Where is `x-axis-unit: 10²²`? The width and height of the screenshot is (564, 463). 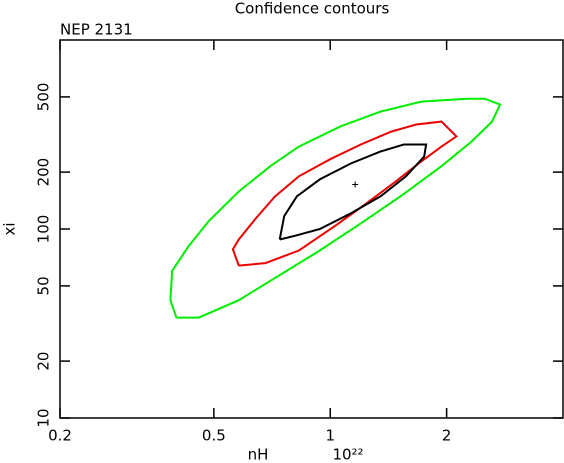 x-axis-unit: 10²² is located at coordinates (347, 454).